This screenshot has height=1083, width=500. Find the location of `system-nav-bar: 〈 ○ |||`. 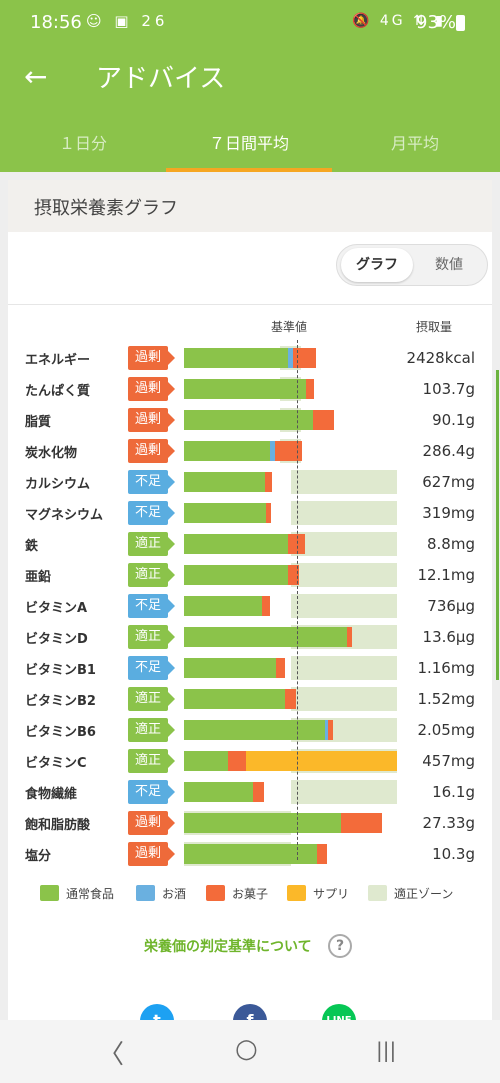

system-nav-bar: 〈 ○ ||| is located at coordinates (250, 1051).